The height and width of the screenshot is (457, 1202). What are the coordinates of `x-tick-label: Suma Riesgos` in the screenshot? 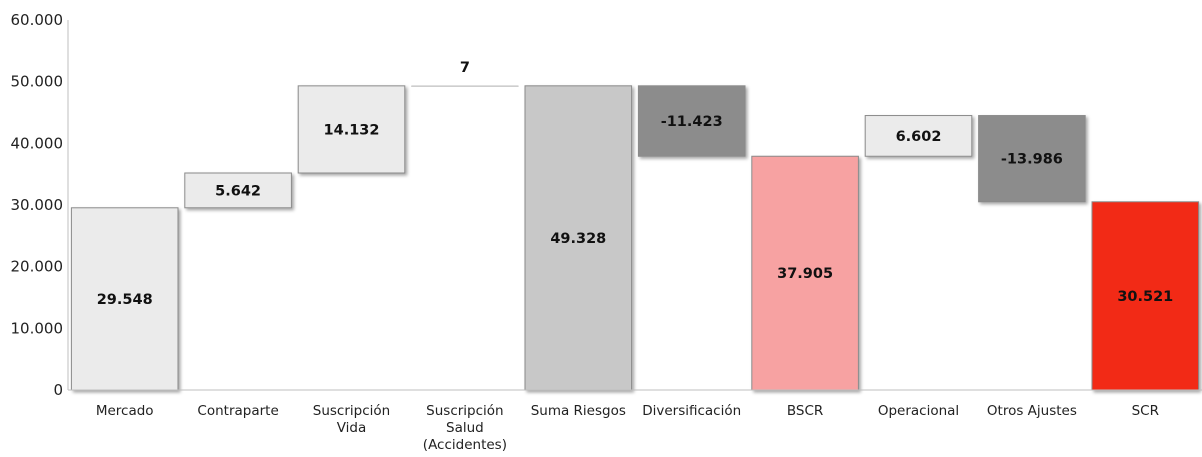 It's located at (578, 411).